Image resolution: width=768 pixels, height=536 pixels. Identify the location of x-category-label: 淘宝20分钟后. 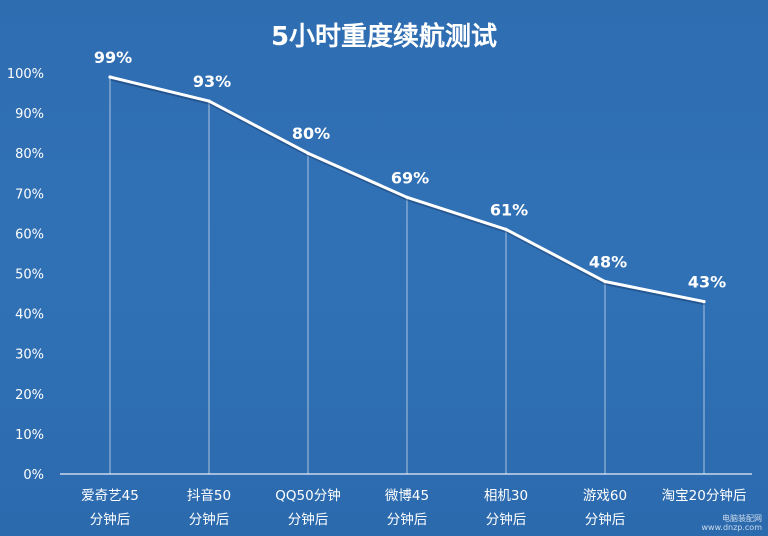
(704, 495).